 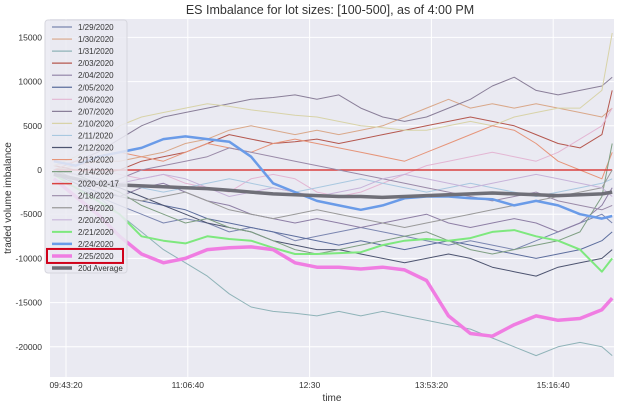 I want to click on legend-label: 2/11/2020, so click(x=96, y=135).